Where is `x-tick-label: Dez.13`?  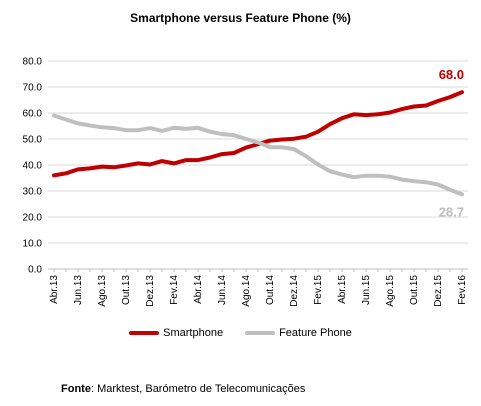
x-tick-label: Dez.13 is located at coordinates (150, 291).